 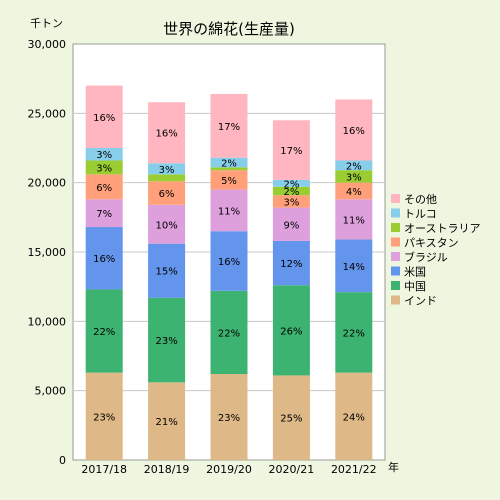 I want to click on data-label: 26%, so click(x=291, y=331).